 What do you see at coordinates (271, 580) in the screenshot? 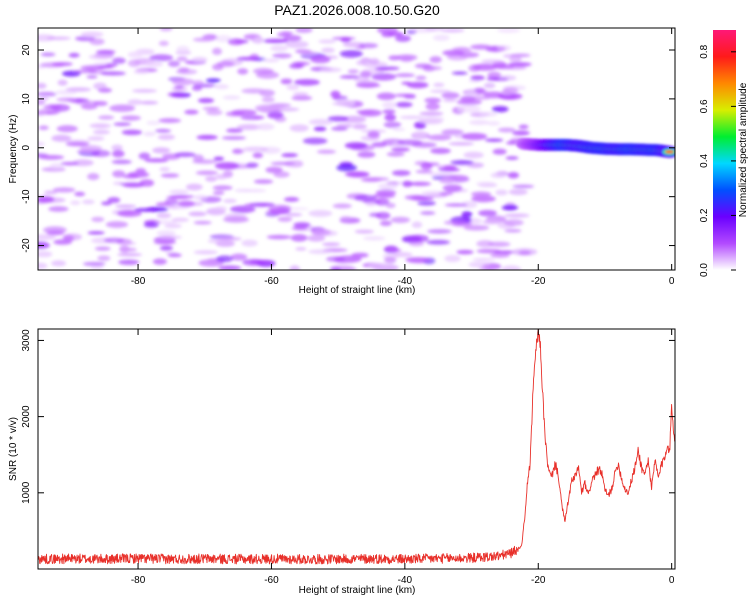
I see `x-tick-label: -60` at bounding box center [271, 580].